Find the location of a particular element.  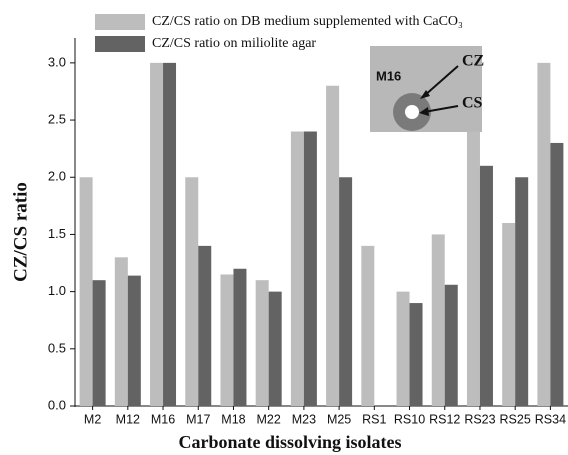

y-tick-label: 3.0 is located at coordinates (57, 61).